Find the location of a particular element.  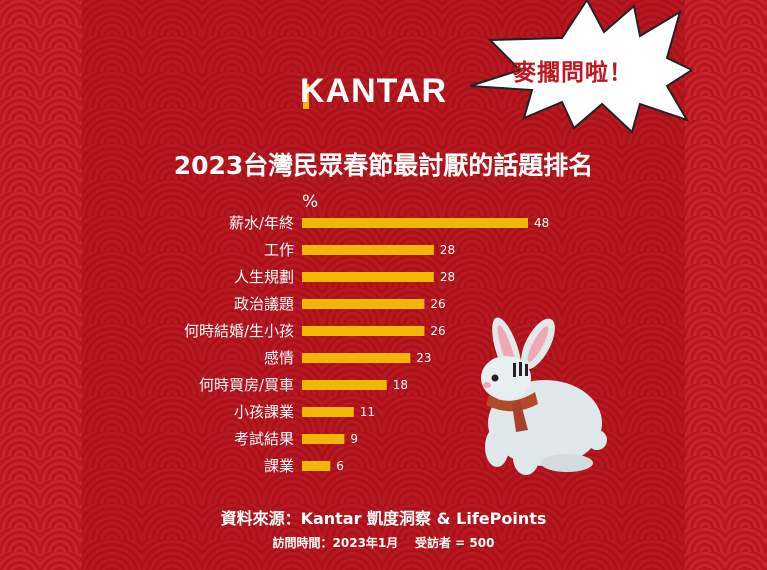

category-label: 工作 is located at coordinates (279, 250).